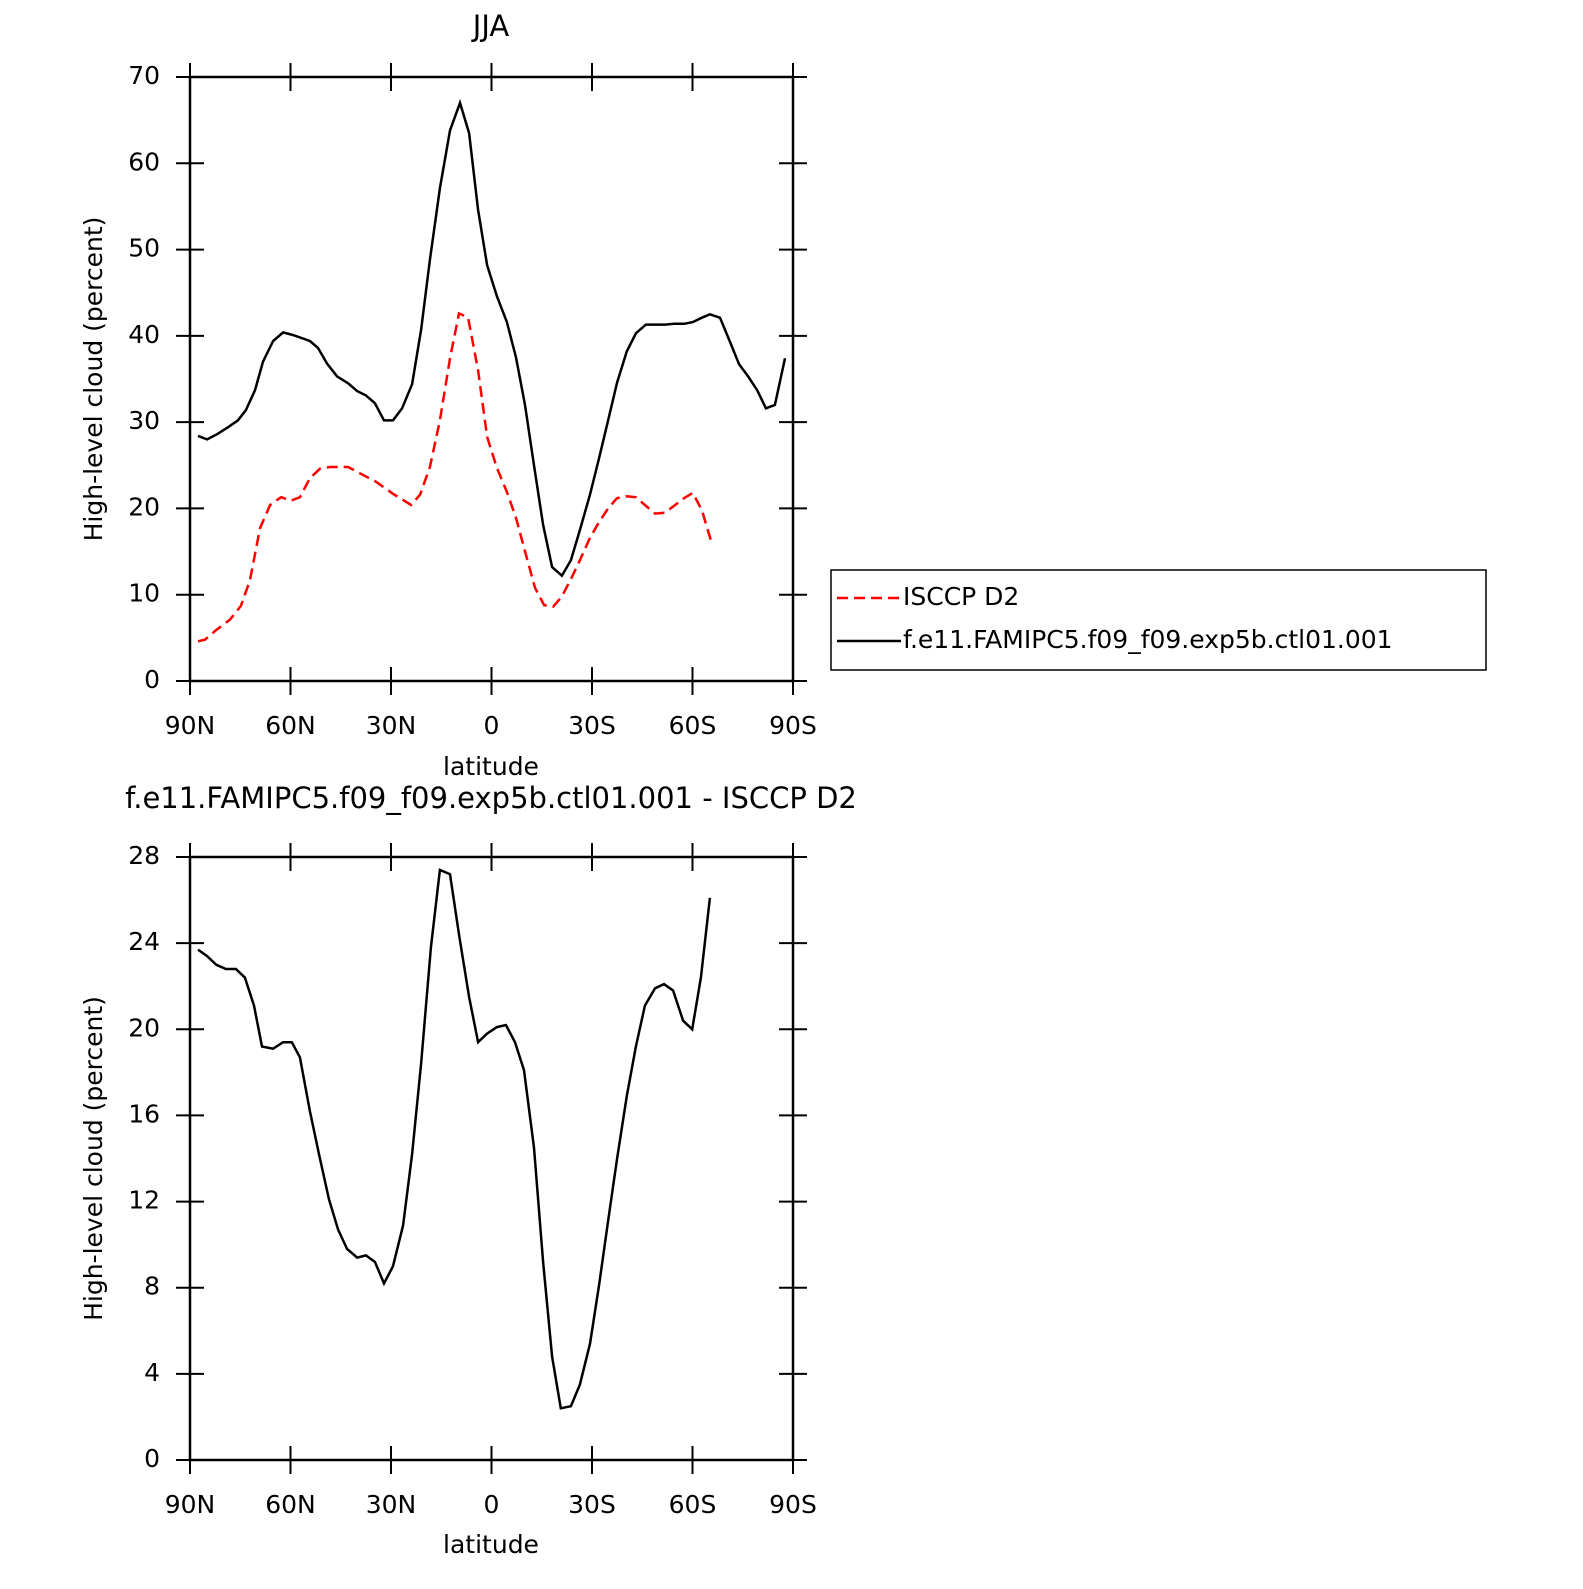  Describe the element at coordinates (144, 855) in the screenshot. I see `y-tick-label: 28` at that location.